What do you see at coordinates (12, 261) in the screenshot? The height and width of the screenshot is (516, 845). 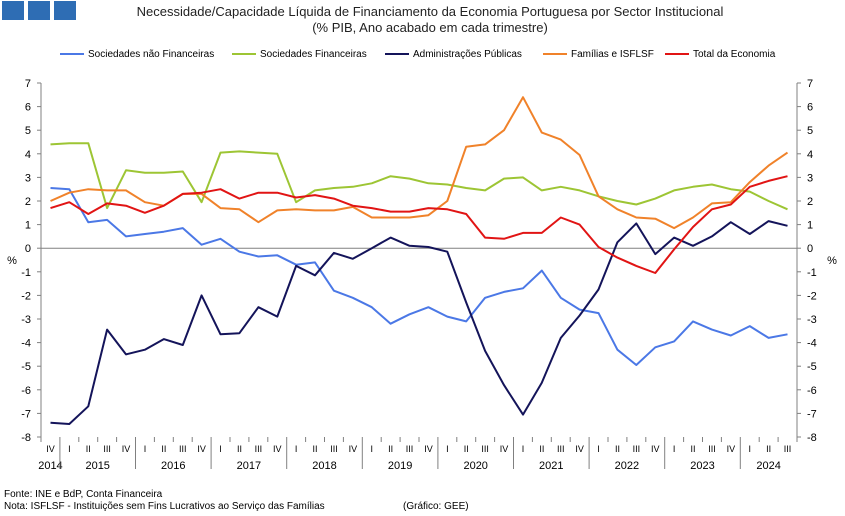 I see `y-axis-label-left: %` at bounding box center [12, 261].